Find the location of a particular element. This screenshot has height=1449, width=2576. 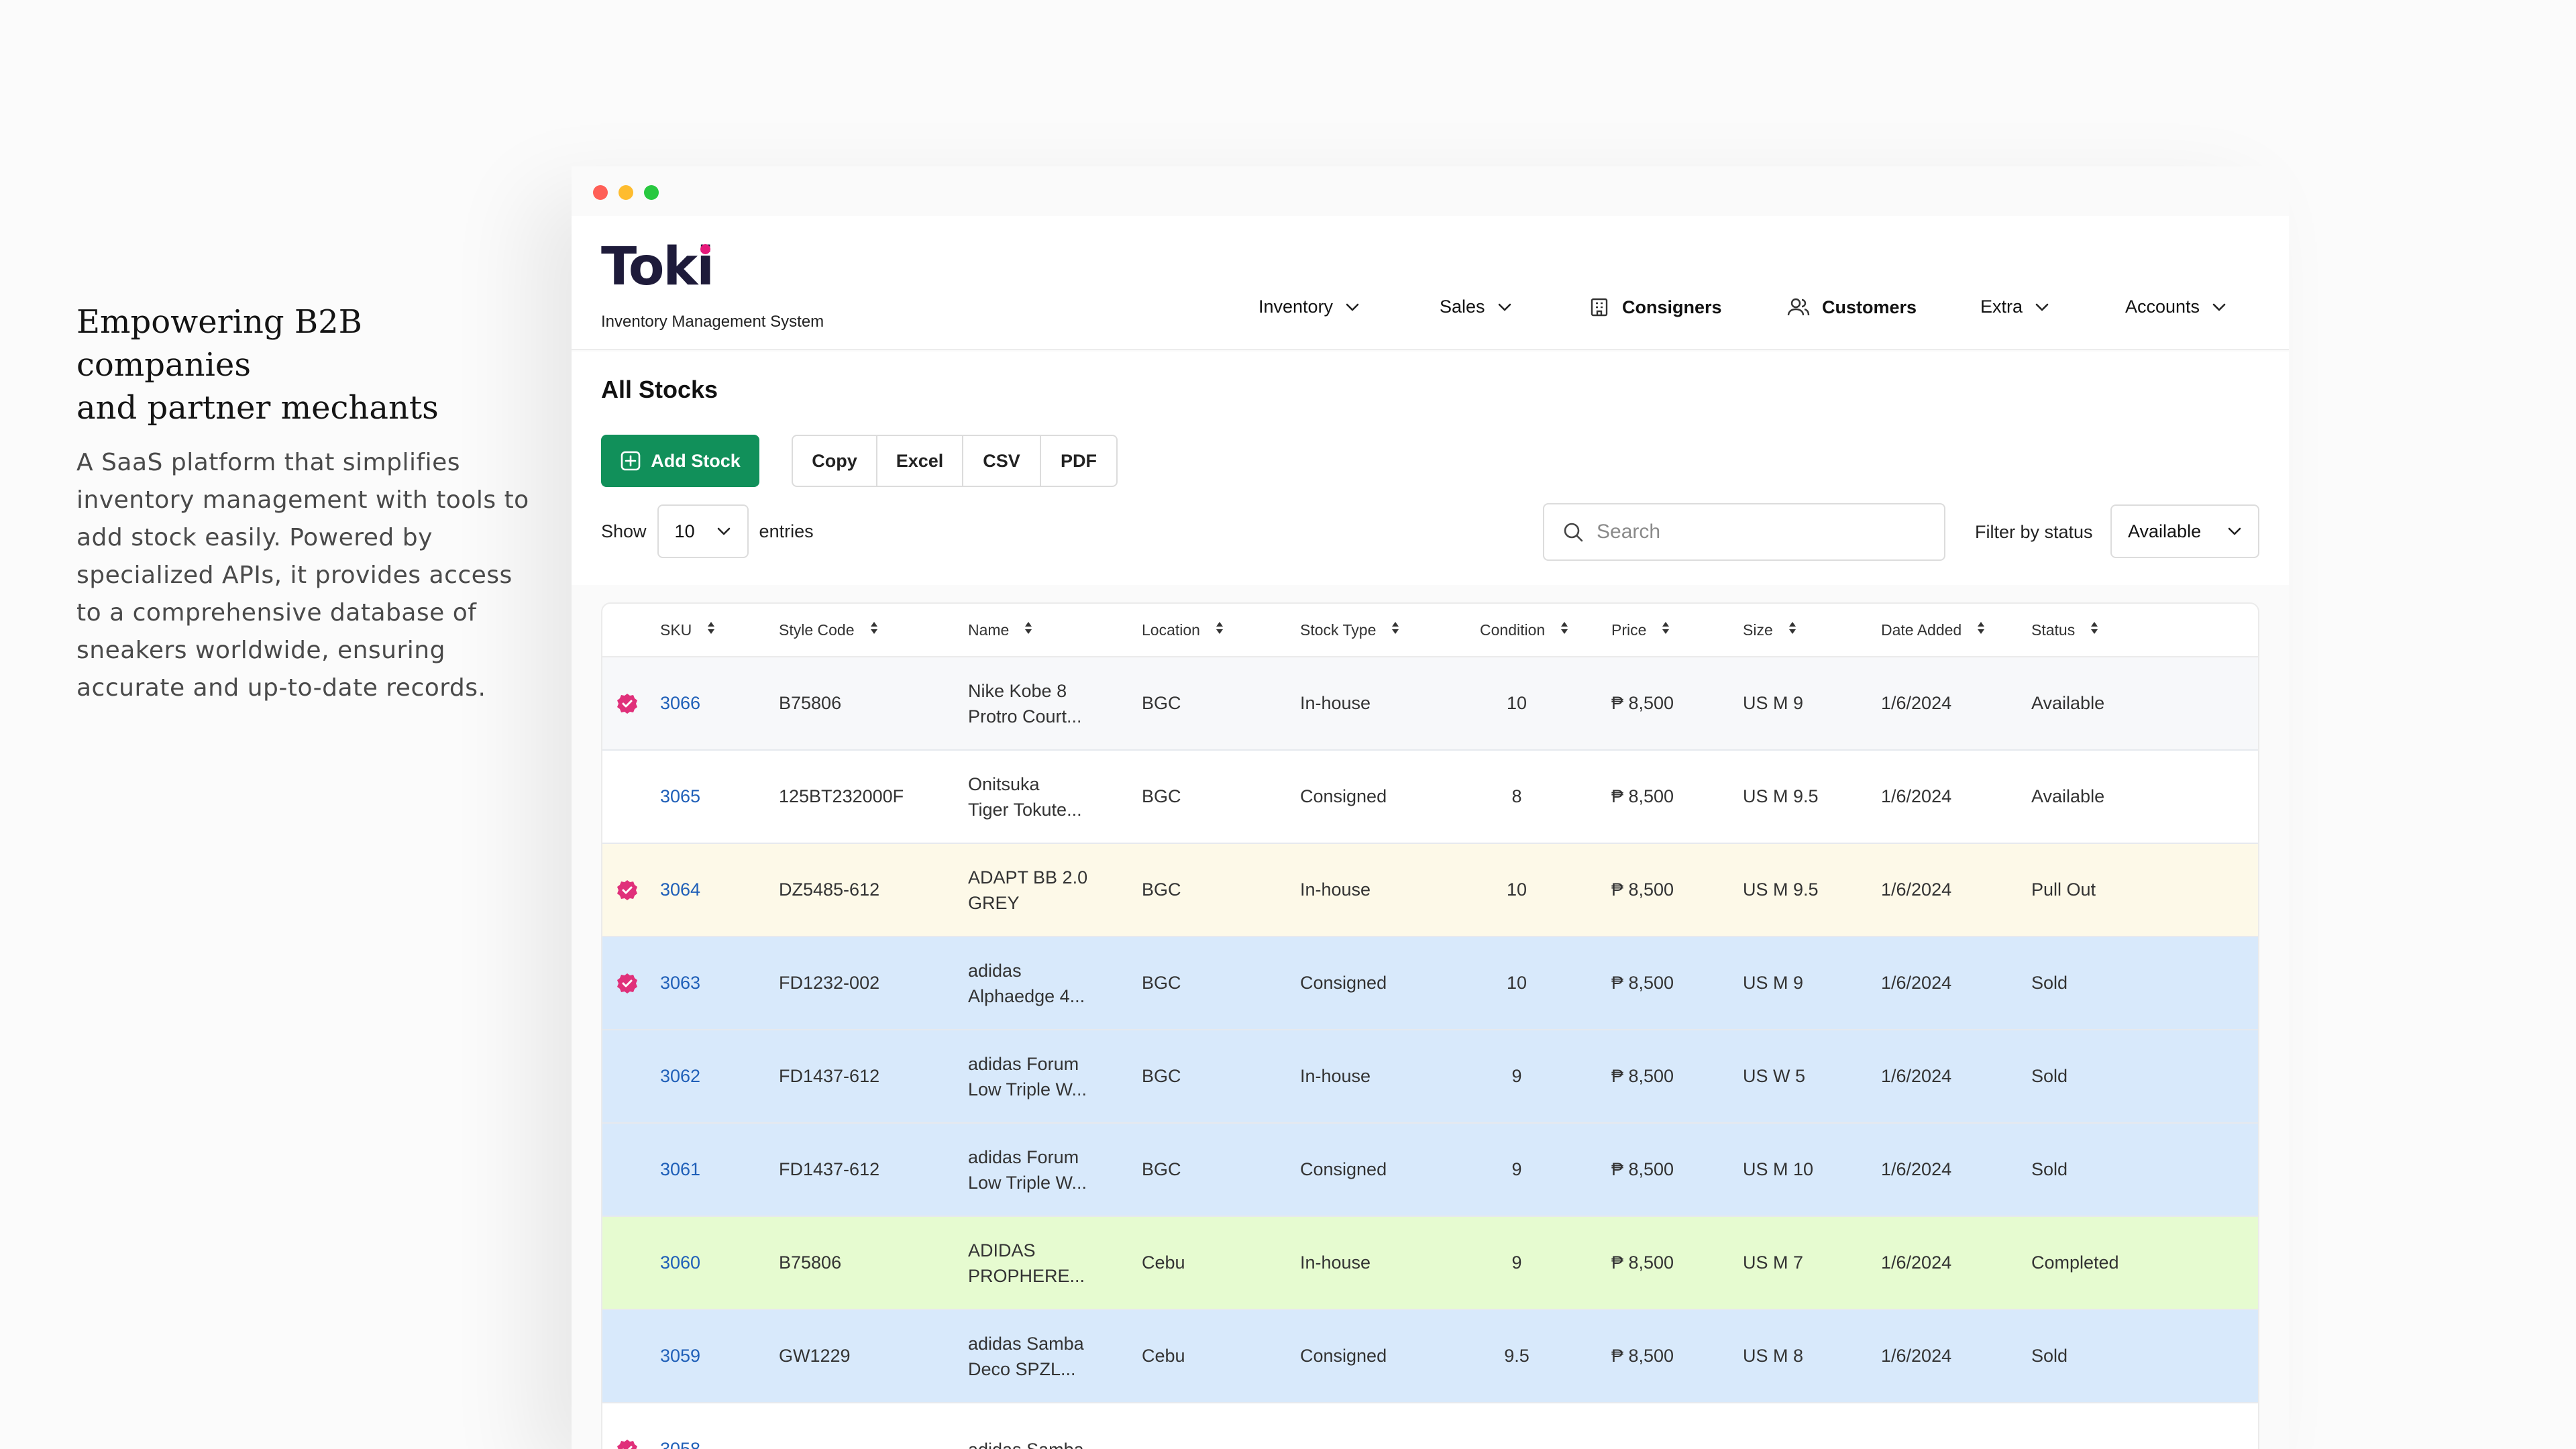

column-header-sku: SKU is located at coordinates (688, 630).